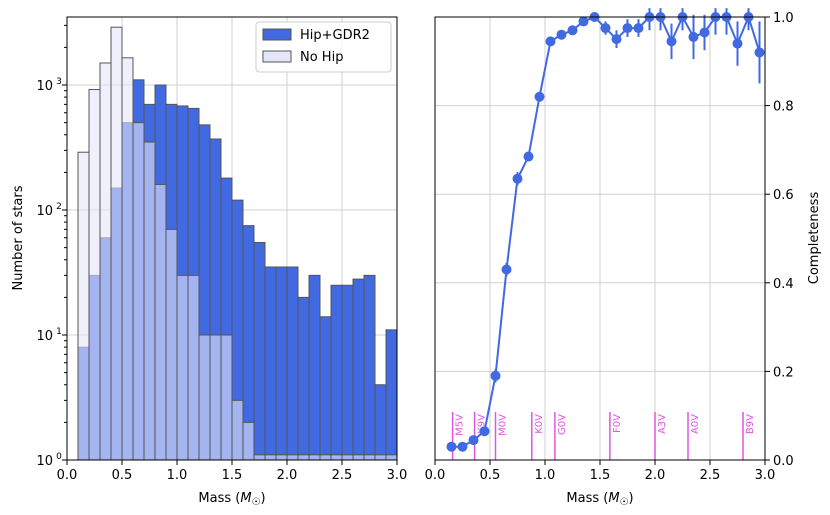 The height and width of the screenshot is (515, 830). I want to click on completeness-y-tick-label: 1.0, so click(783, 18).